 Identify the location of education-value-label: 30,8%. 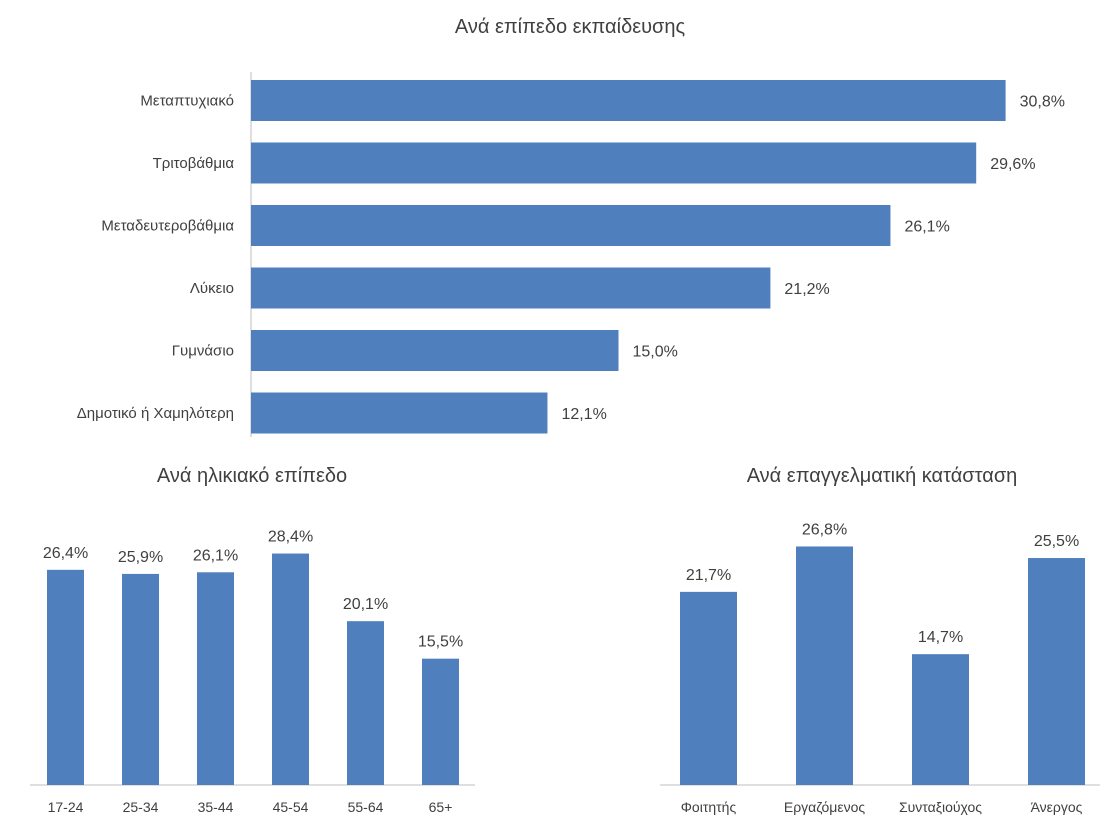
(1042, 102).